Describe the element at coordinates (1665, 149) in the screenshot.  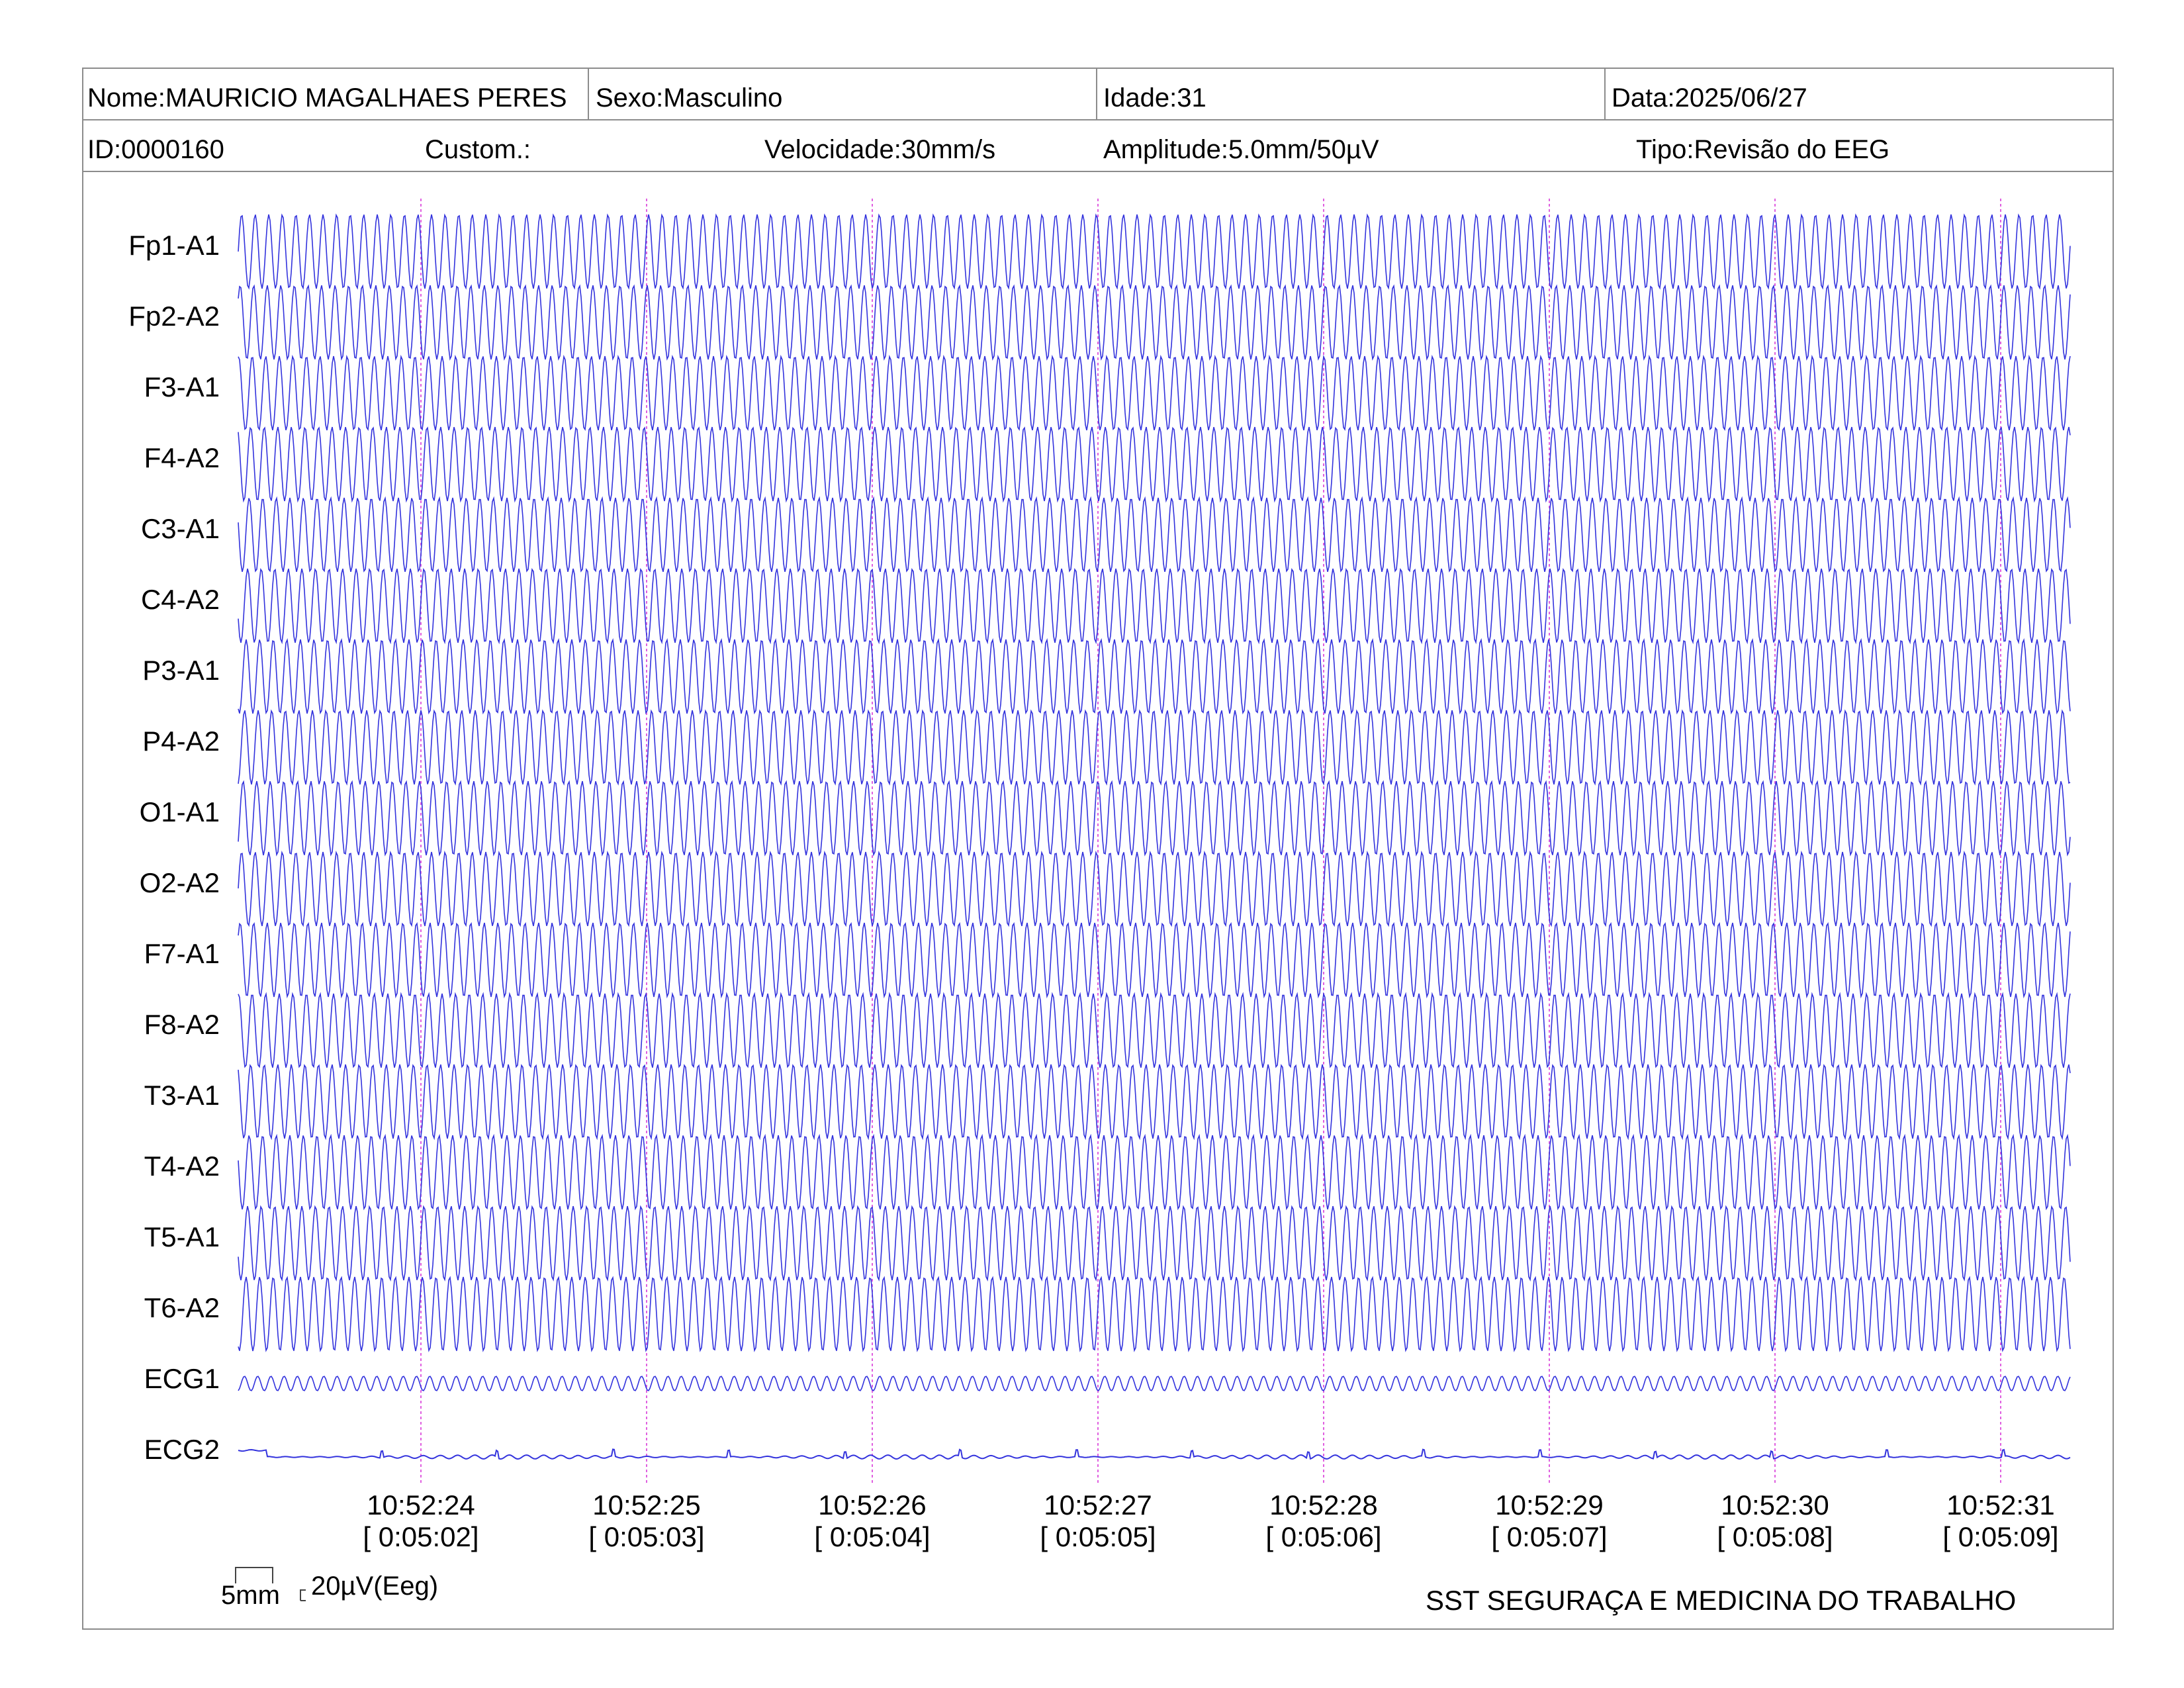
I see `type-label: Tipo:` at that location.